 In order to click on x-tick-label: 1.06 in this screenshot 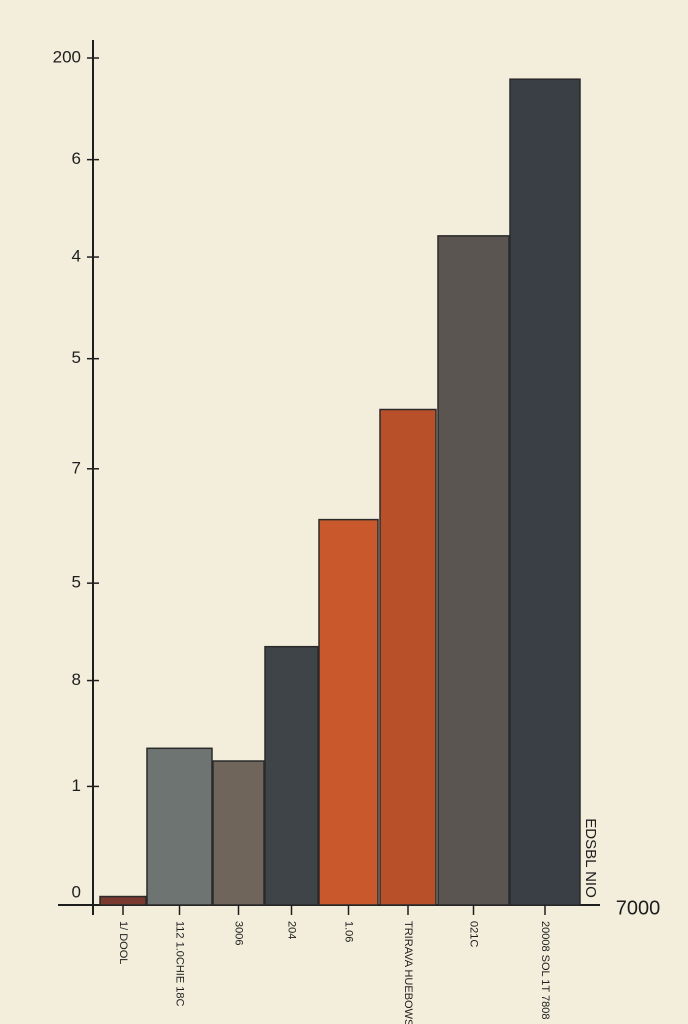, I will do `click(349, 931)`.